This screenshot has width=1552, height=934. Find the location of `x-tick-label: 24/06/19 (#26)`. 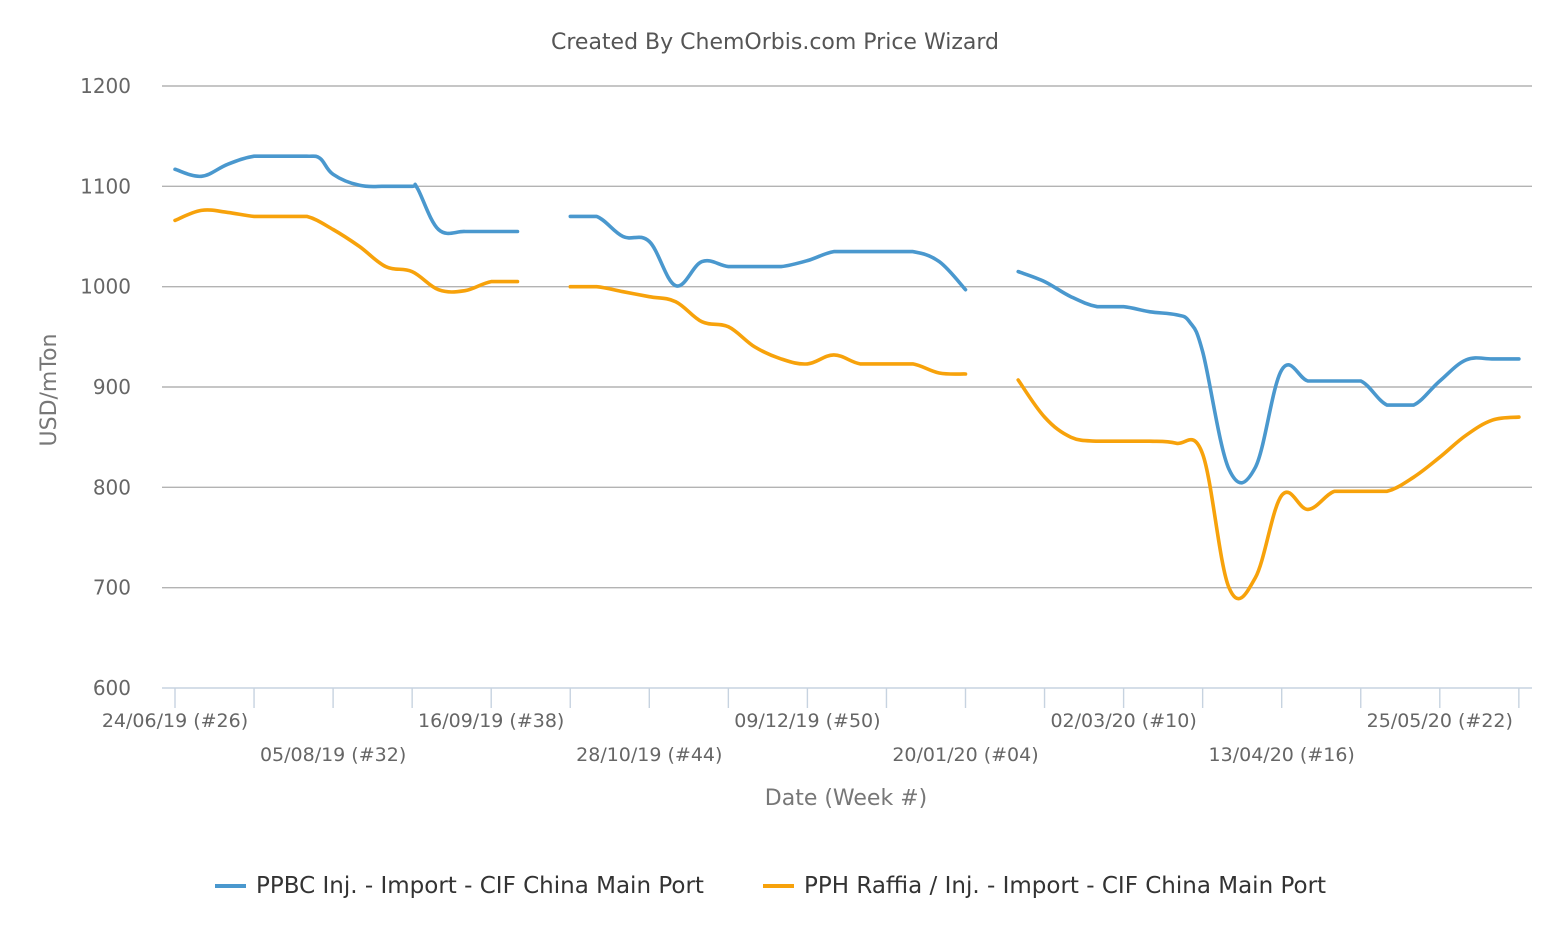

x-tick-label: 24/06/19 (#26) is located at coordinates (175, 721).